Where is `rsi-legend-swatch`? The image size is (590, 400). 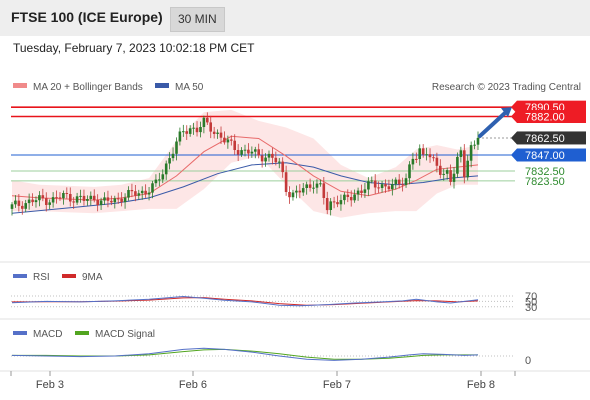
rsi-legend-swatch is located at coordinates (20, 276).